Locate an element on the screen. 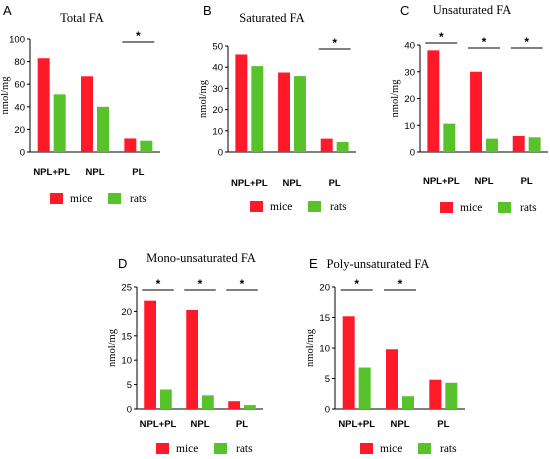 Image resolution: width=550 pixels, height=459 pixels. y-tick-label: 80 is located at coordinates (19, 62).